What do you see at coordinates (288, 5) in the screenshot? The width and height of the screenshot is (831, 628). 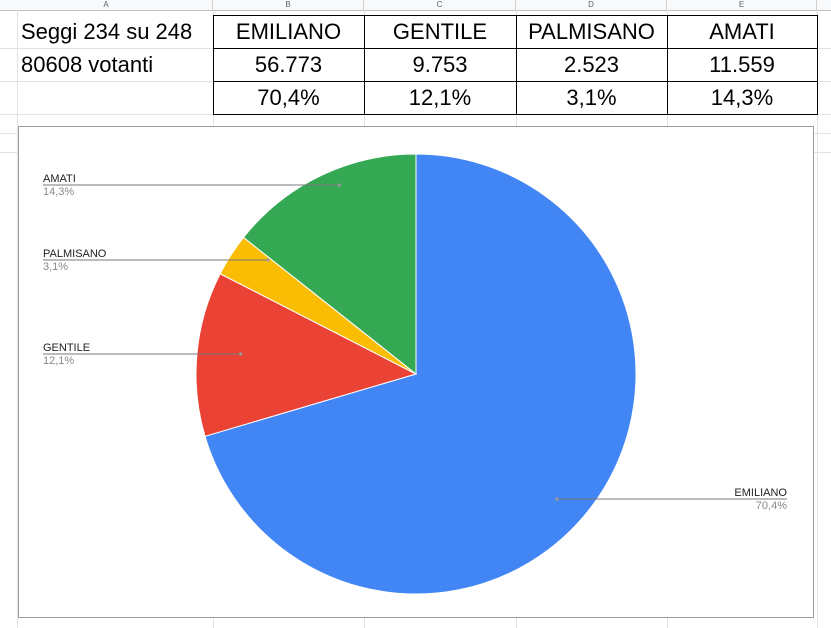 I see `column-header-b: B` at bounding box center [288, 5].